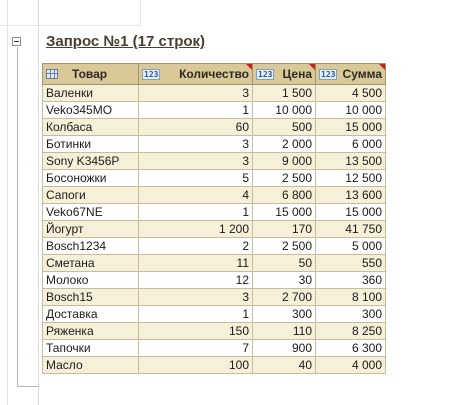 This screenshot has width=450, height=405. Describe the element at coordinates (284, 93) in the screenshot. I see `cell-price: 1 500` at that location.